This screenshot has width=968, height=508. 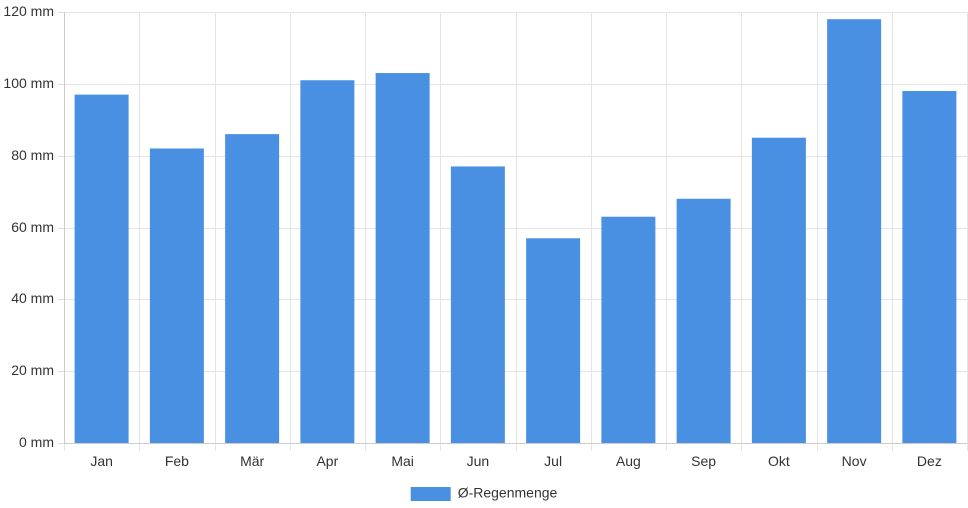 I want to click on y-tick-label: 100 mm, so click(x=28, y=83).